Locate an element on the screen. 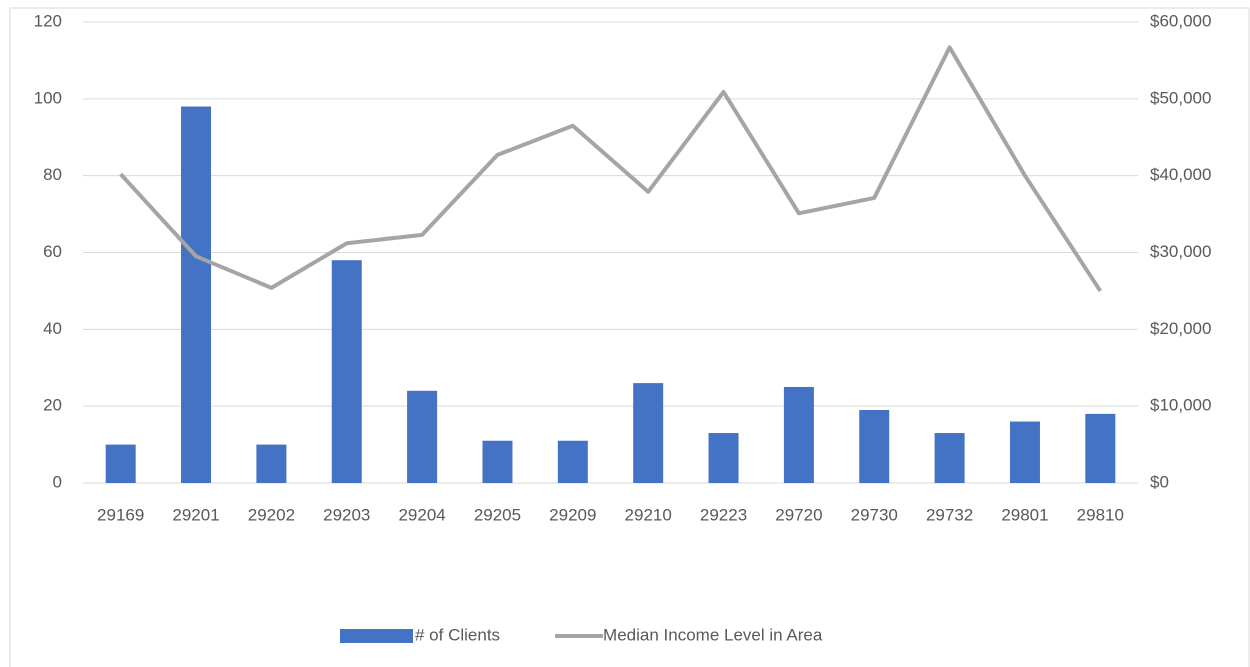 This screenshot has height=667, width=1250. x-tick-label: 29732 is located at coordinates (949, 514).